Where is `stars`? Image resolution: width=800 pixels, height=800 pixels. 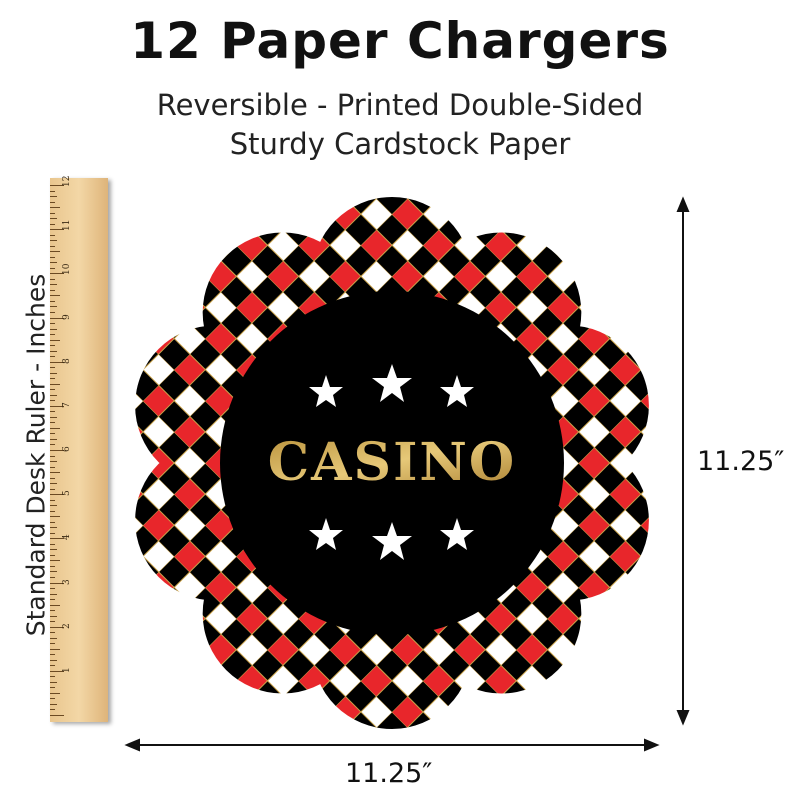 stars is located at coordinates (391, 462).